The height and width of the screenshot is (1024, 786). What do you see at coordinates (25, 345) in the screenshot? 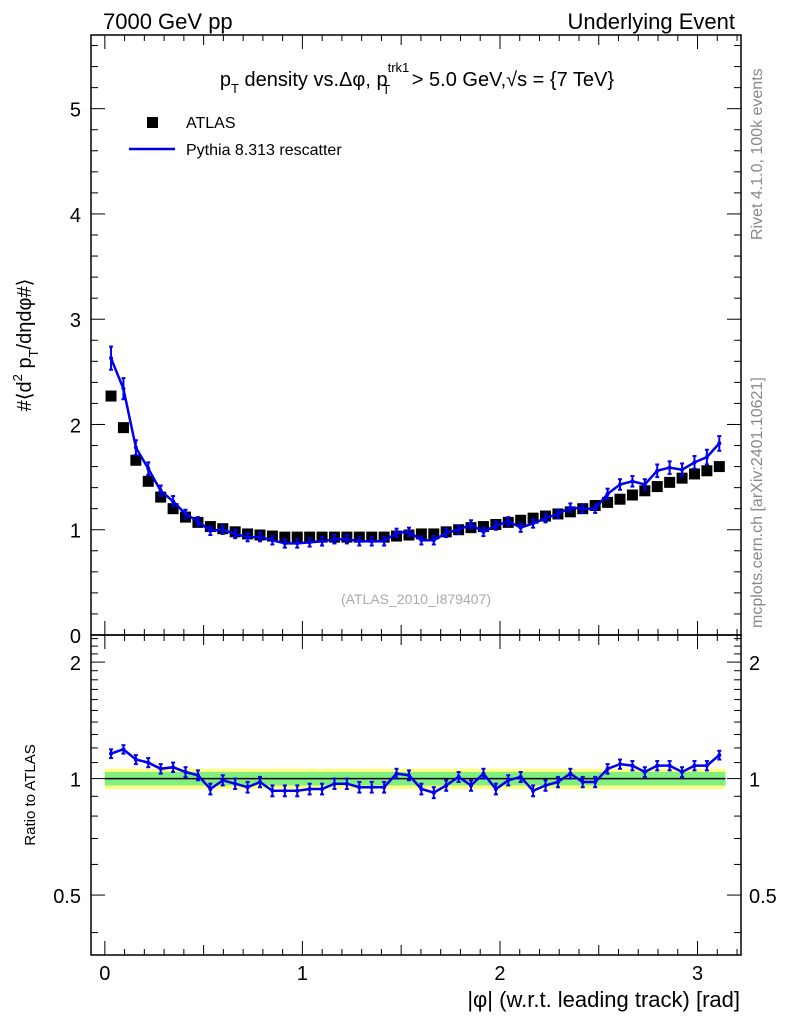
I see `main-ylabel: #⟨d2 pT/dηdφ#⟩` at bounding box center [25, 345].